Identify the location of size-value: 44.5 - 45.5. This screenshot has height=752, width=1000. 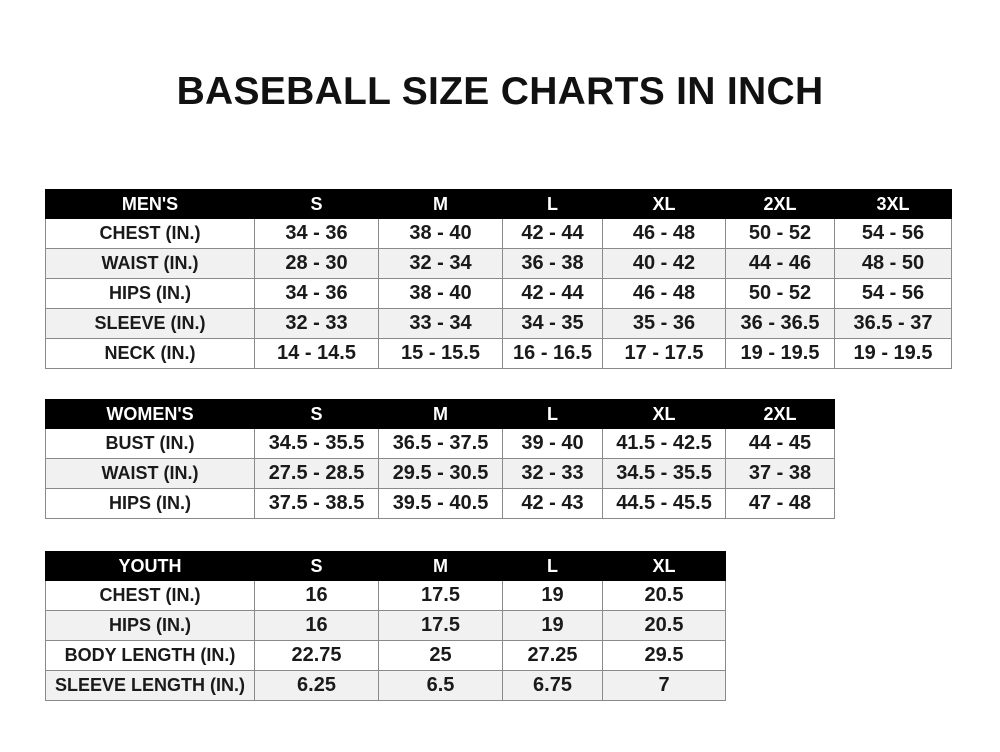
(664, 503).